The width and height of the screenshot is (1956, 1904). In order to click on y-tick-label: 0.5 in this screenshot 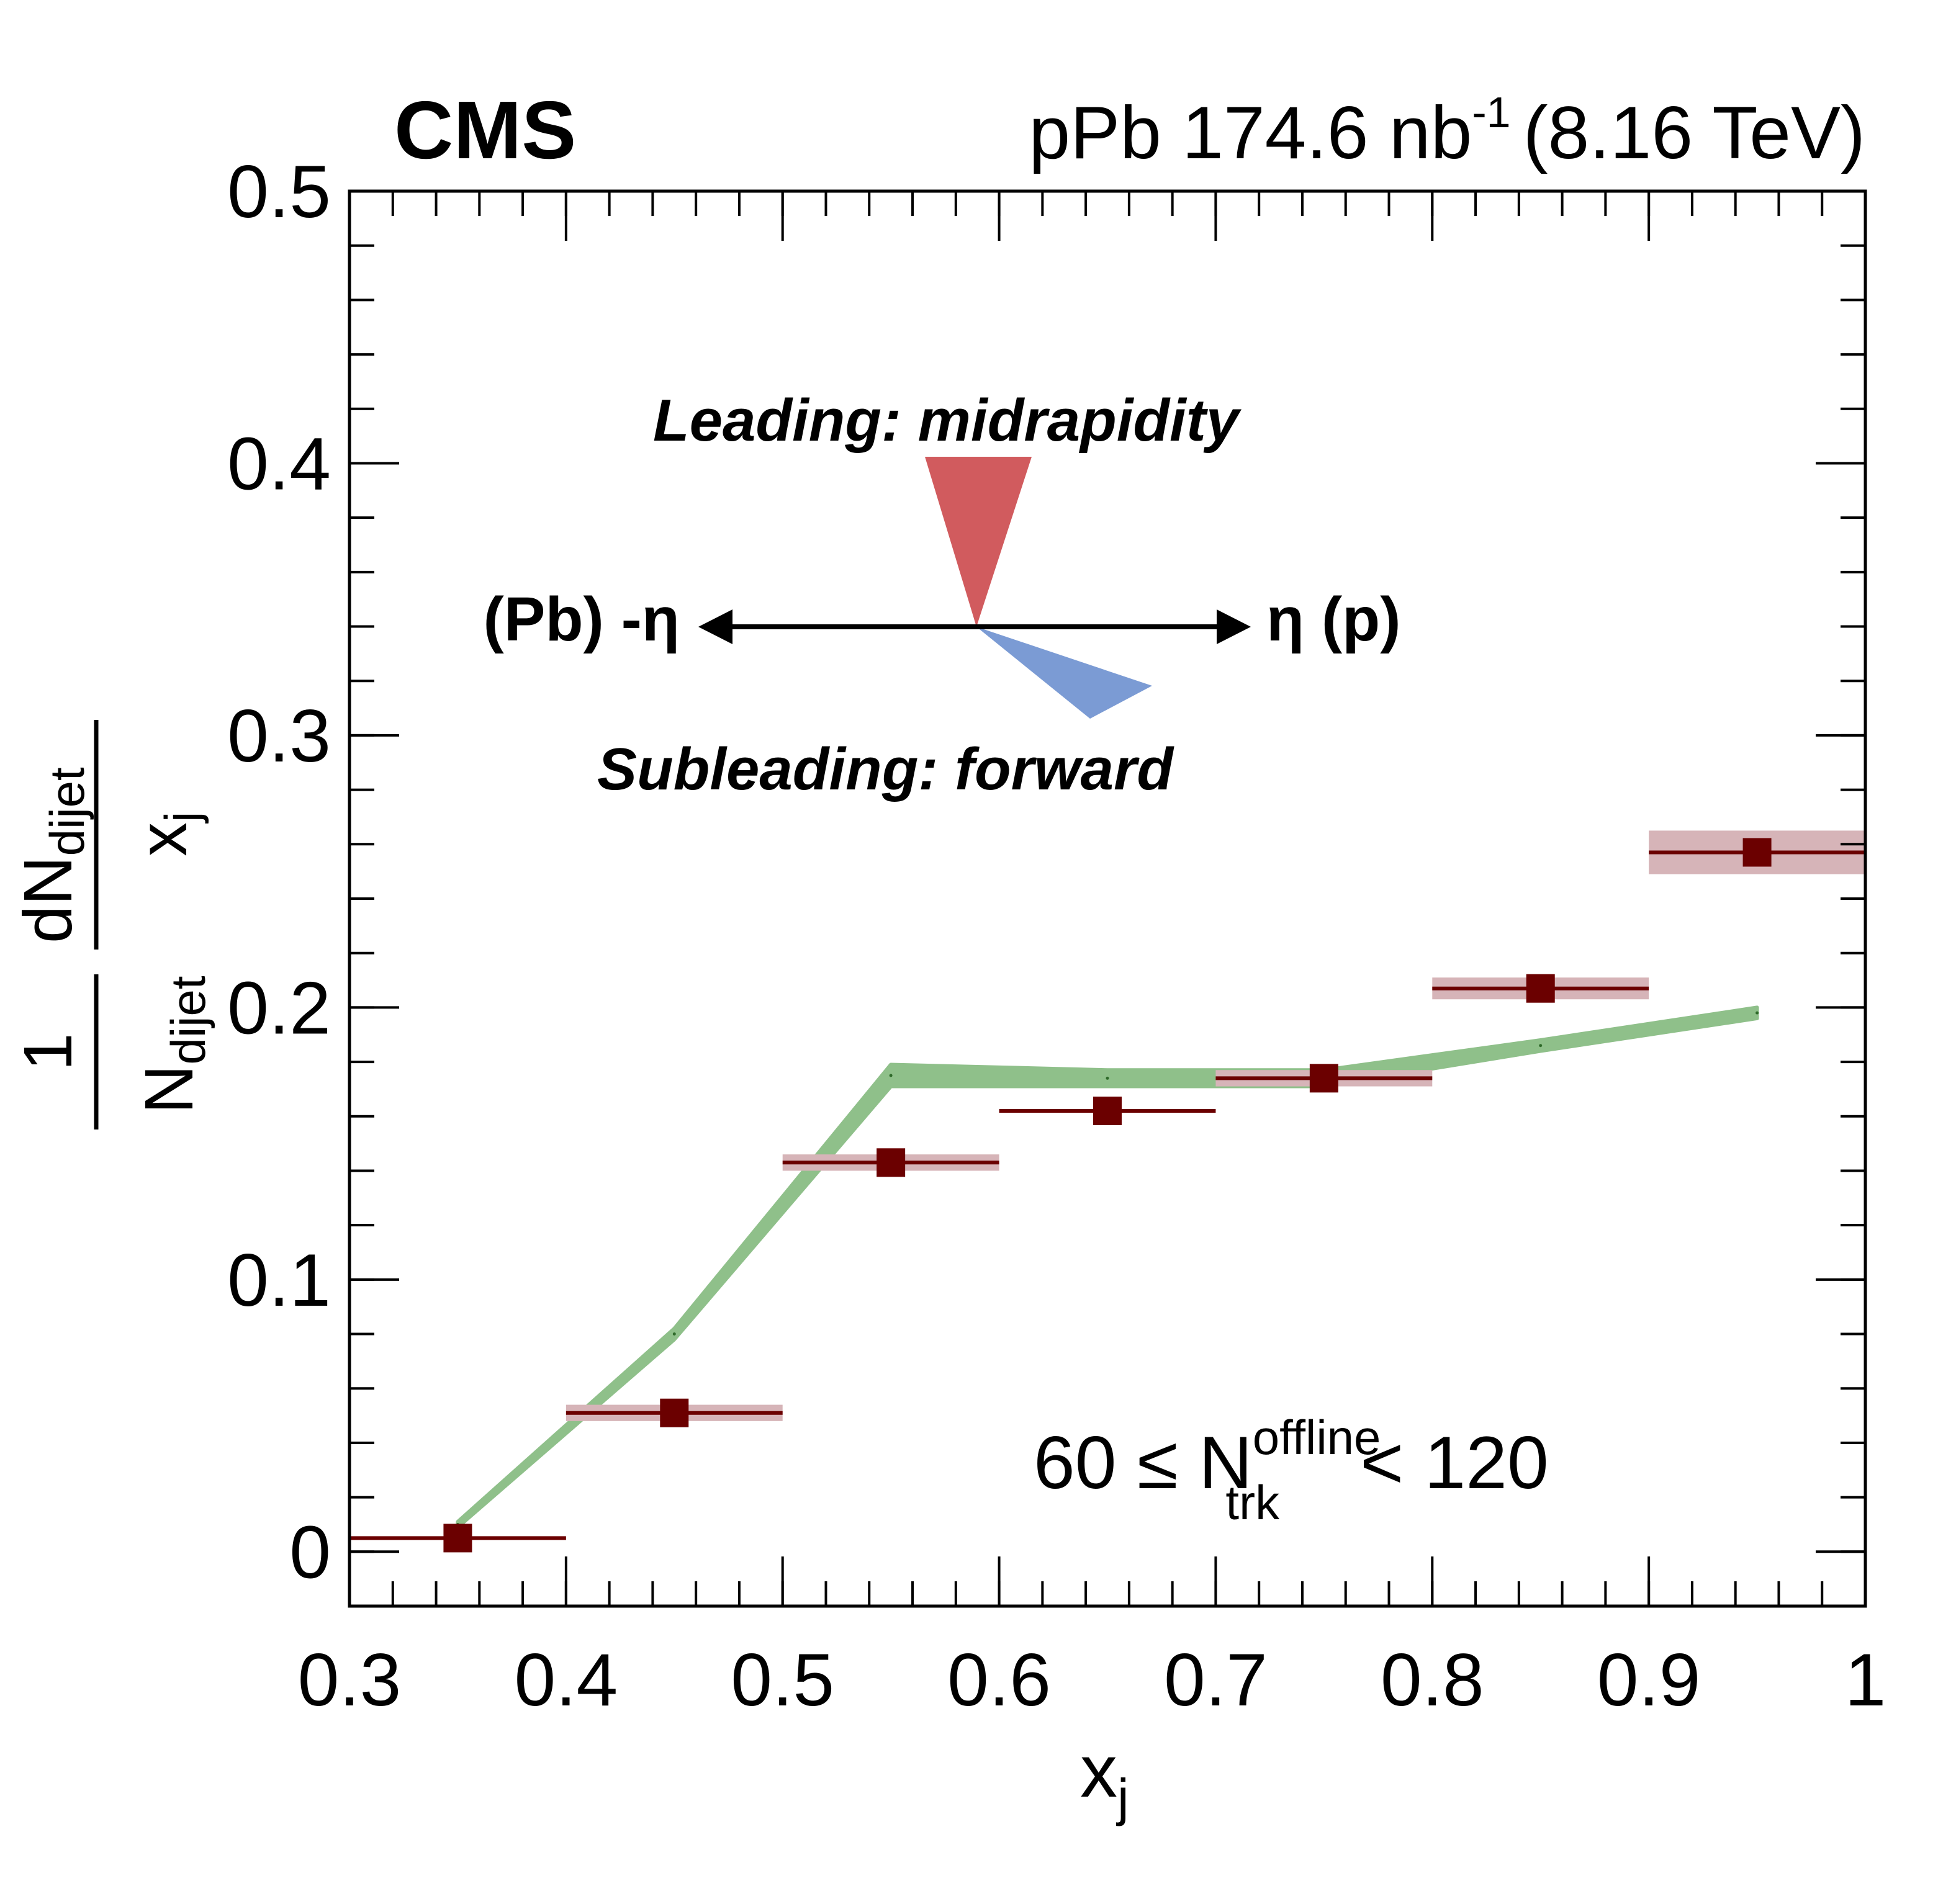, I will do `click(279, 192)`.